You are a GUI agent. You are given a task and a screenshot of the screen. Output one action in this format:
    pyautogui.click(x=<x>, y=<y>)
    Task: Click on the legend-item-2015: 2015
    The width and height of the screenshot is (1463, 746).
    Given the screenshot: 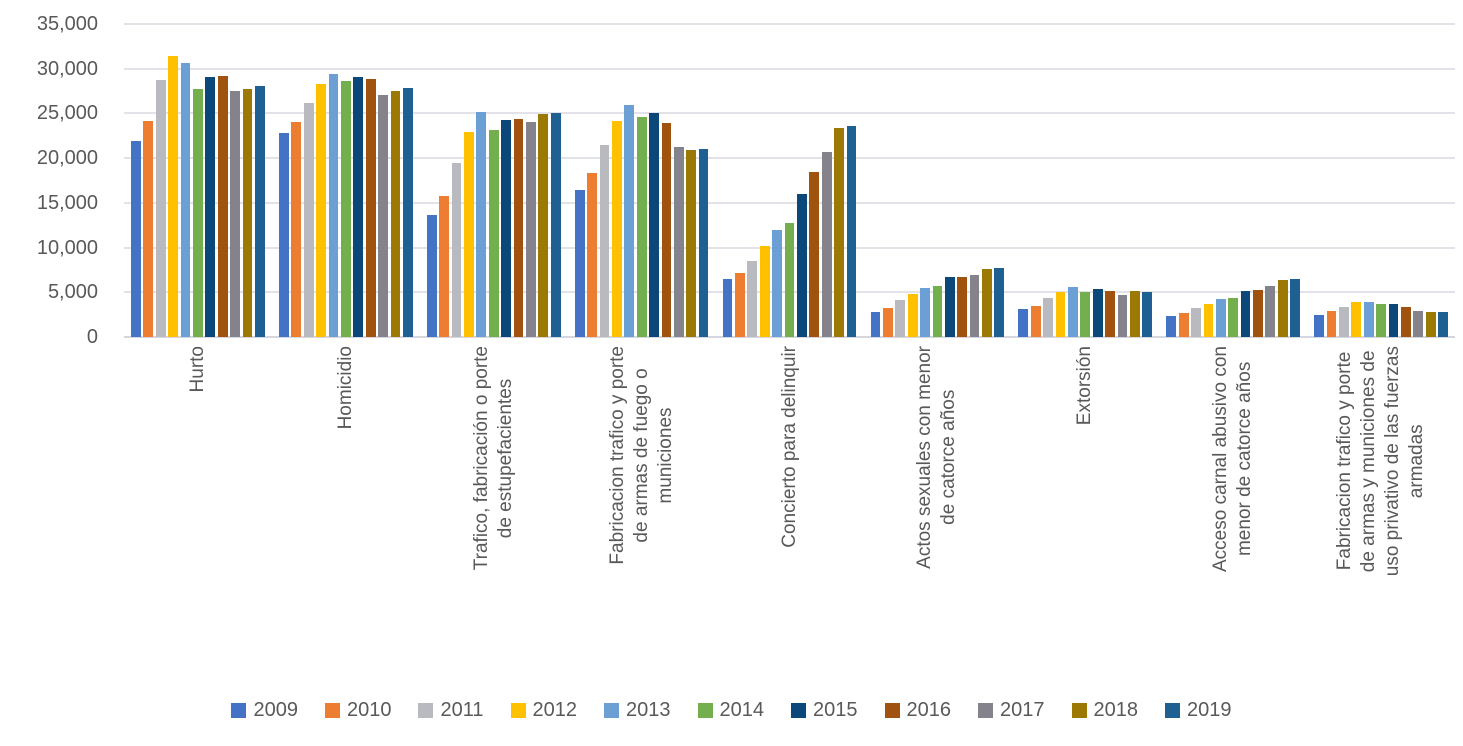 What is the action you would take?
    pyautogui.click(x=824, y=710)
    